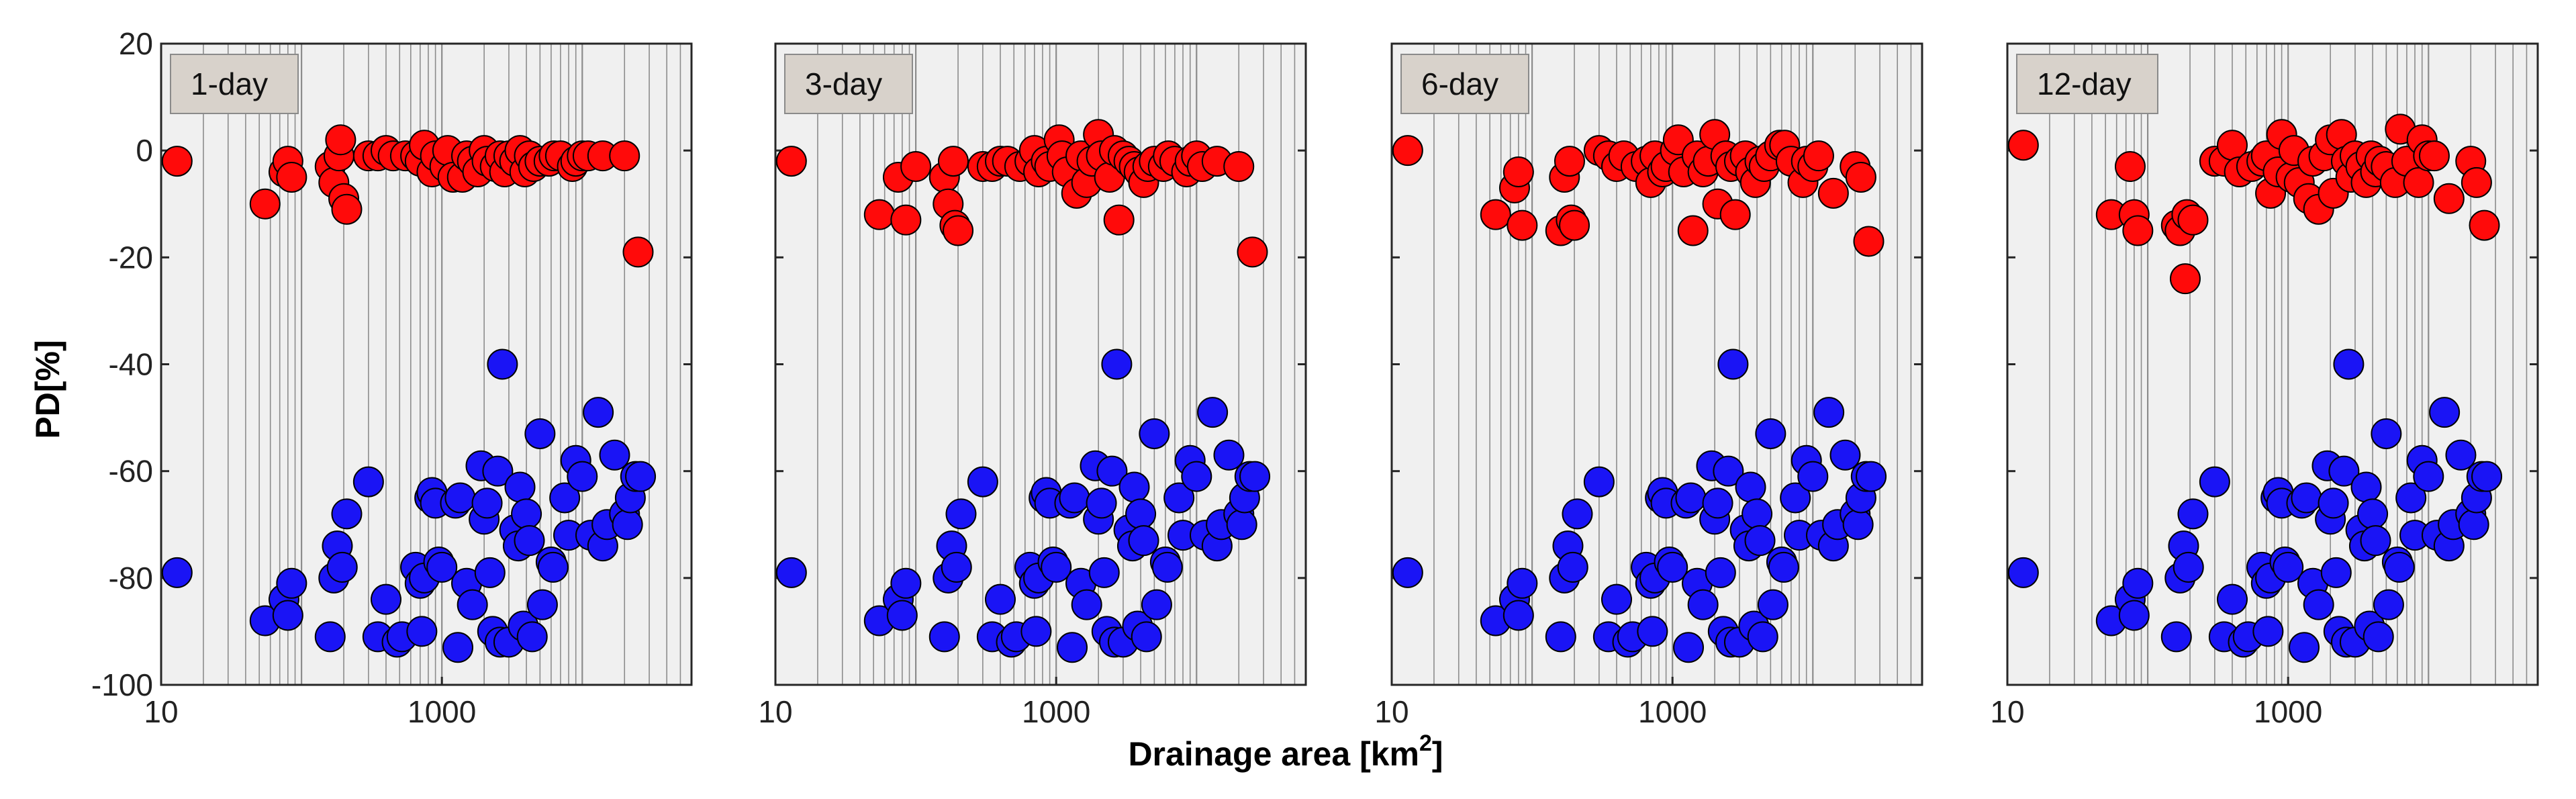 Image resolution: width=2576 pixels, height=799 pixels. What do you see at coordinates (844, 83) in the screenshot?
I see `panel-label: 3-day` at bounding box center [844, 83].